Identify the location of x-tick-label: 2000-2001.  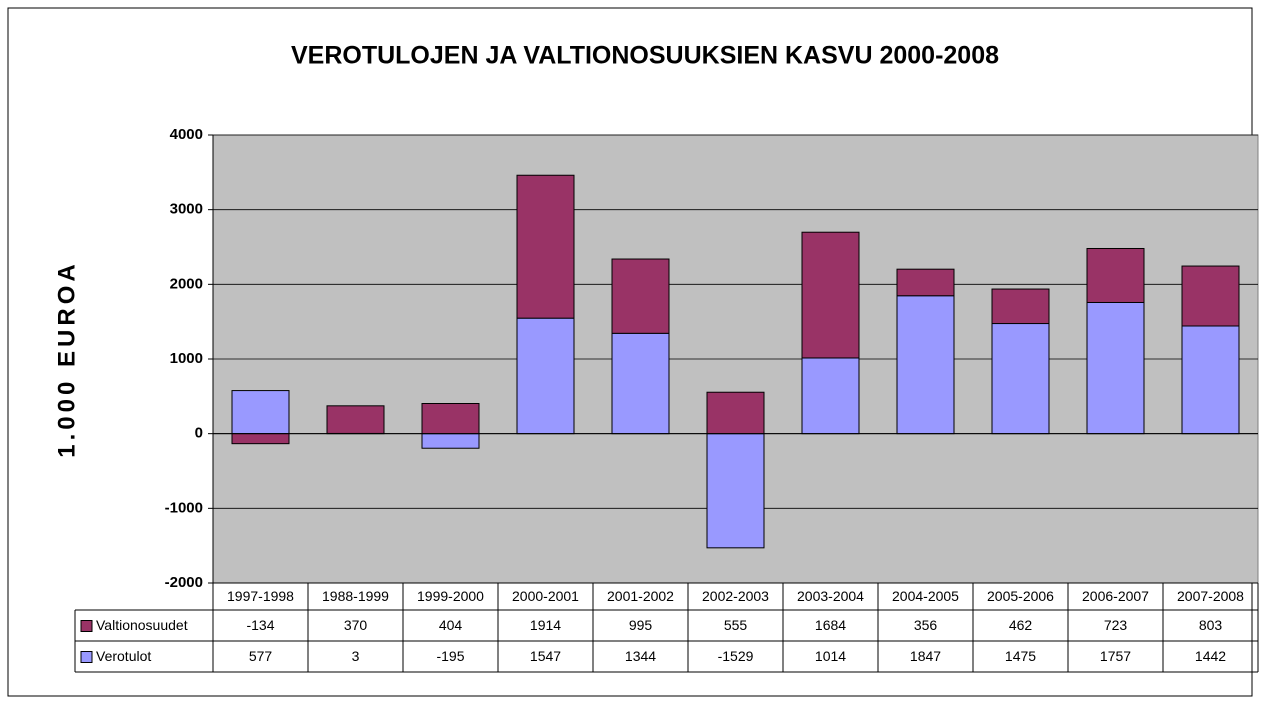
(545, 596).